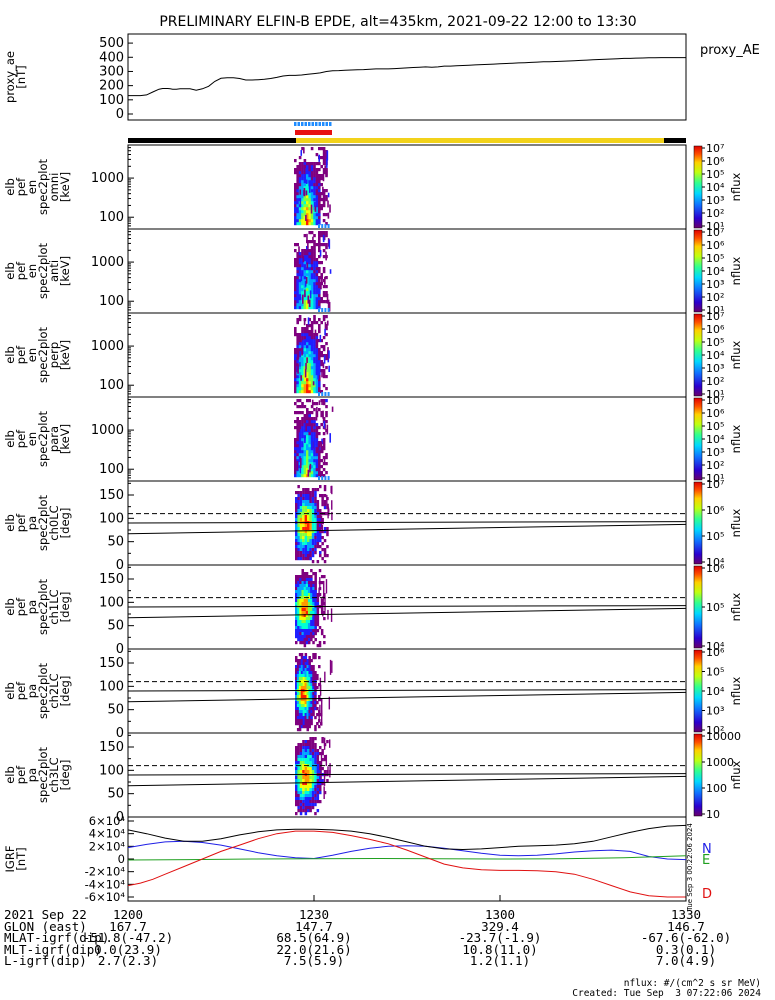 The width and height of the screenshot is (775, 1000). What do you see at coordinates (500, 937) in the screenshot?
I see `ephem-value: -23.7(-1.9)` at bounding box center [500, 937].